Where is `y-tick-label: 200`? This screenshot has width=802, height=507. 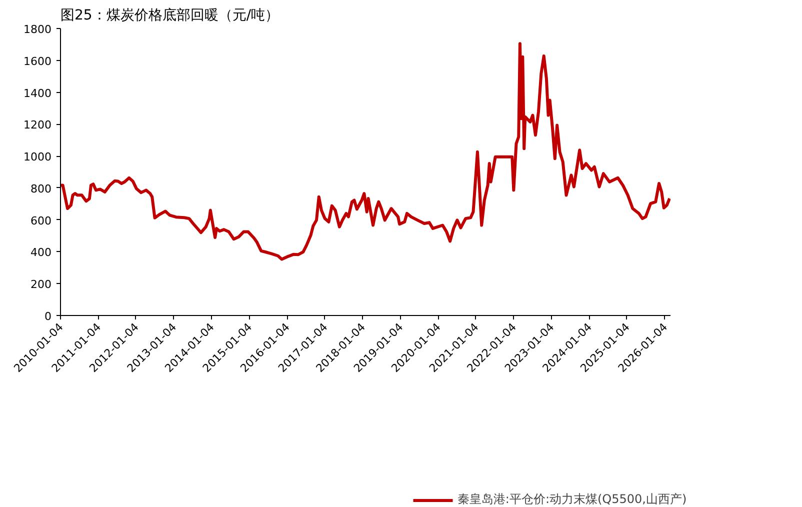 y-tick-label: 200 is located at coordinates (41, 285).